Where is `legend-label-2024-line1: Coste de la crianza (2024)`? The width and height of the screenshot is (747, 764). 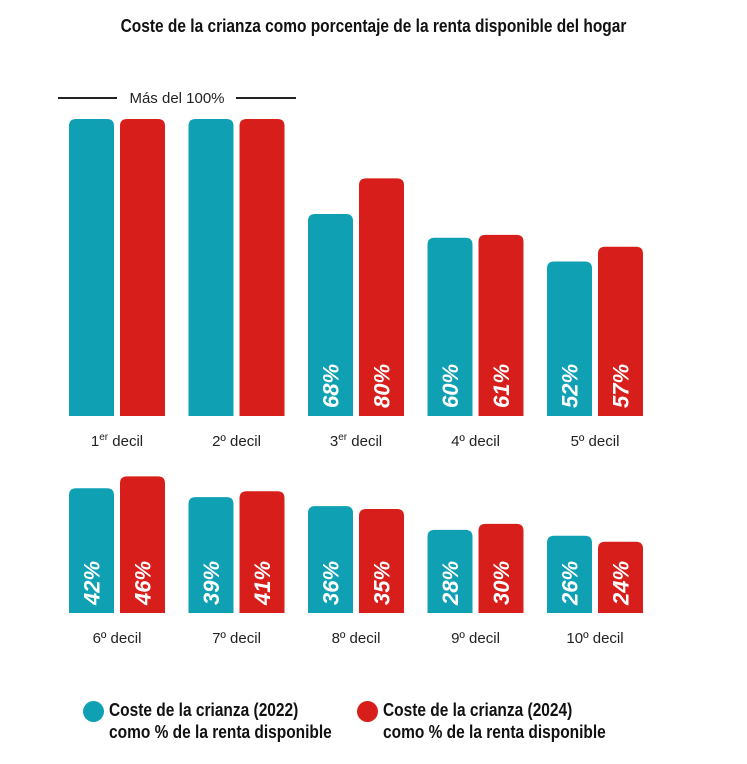
legend-label-2024-line1: Coste de la crianza (2024) is located at coordinates (478, 710).